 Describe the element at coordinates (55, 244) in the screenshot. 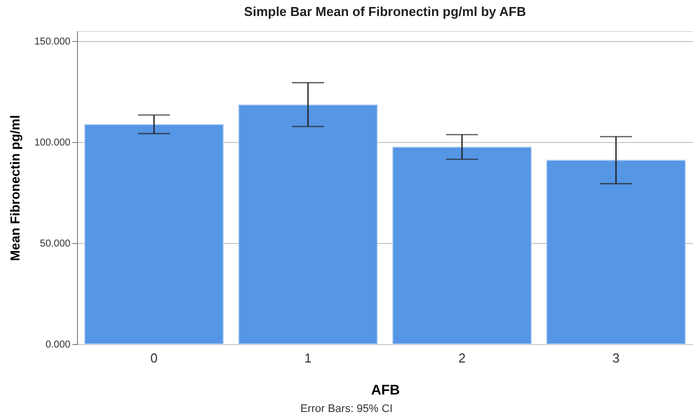

I see `y-tick-label: 50.000` at that location.